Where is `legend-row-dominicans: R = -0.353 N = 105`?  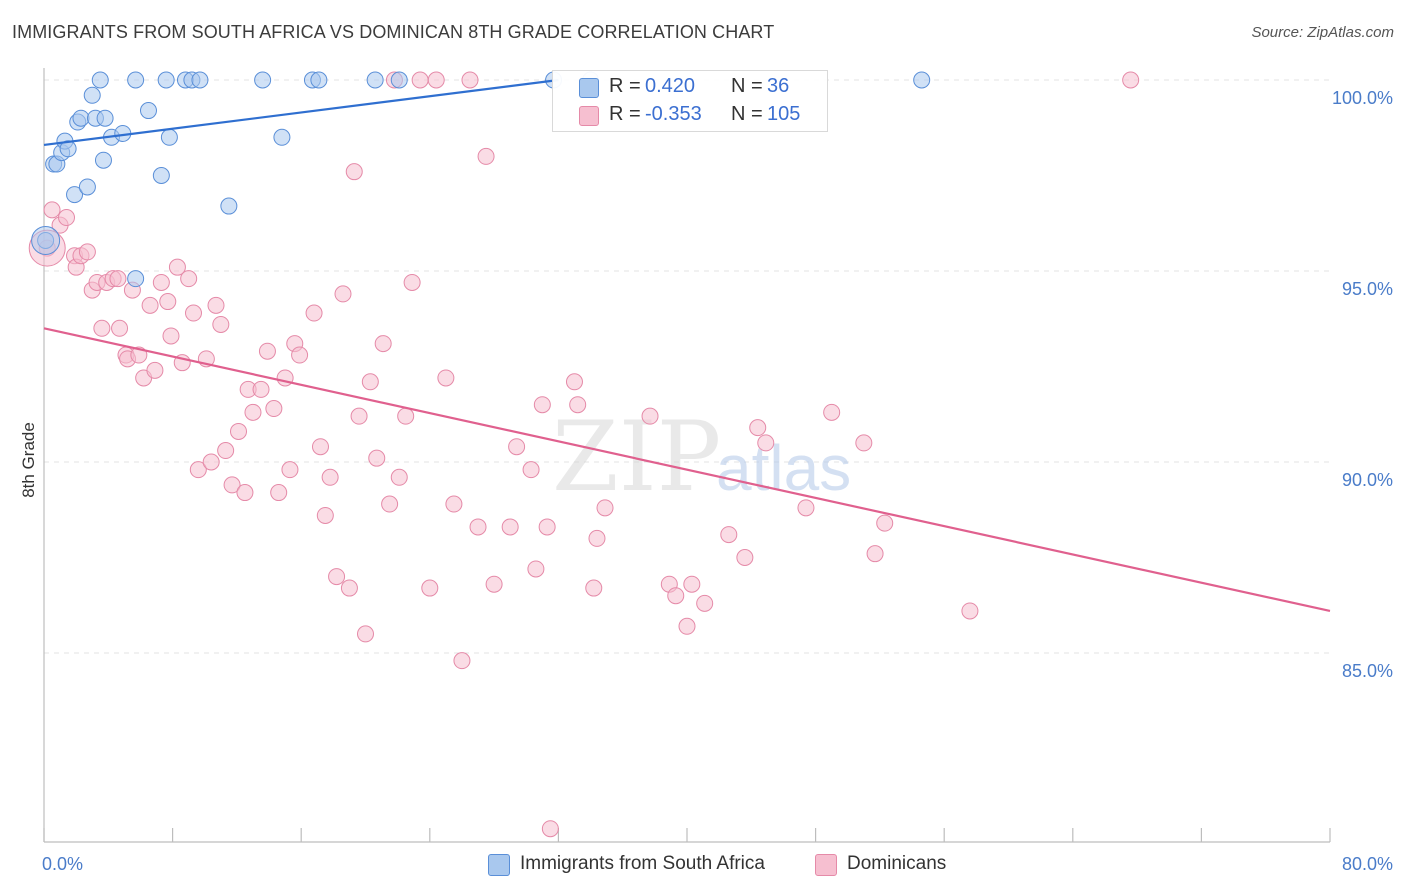
legend-row-dominicans: R = -0.353 N = 105 is located at coordinates (690, 115).